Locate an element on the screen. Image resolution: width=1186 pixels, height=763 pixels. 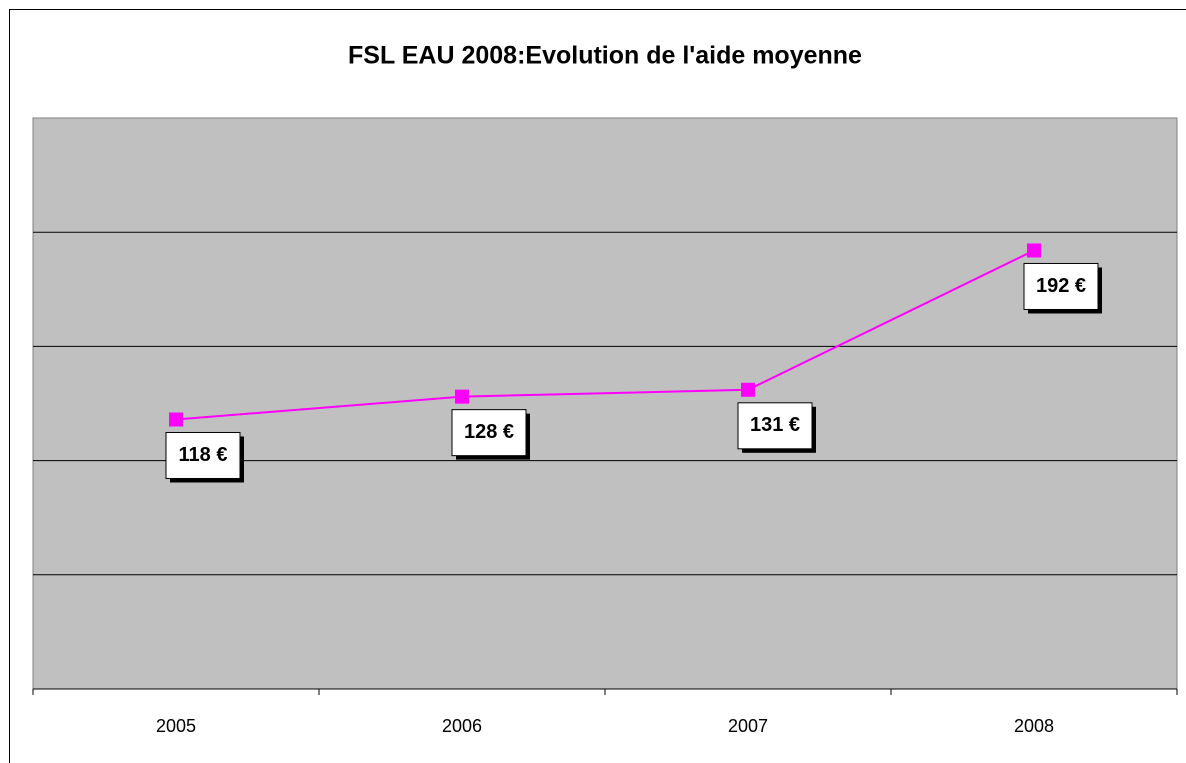
data-label: 128 € is located at coordinates (489, 432).